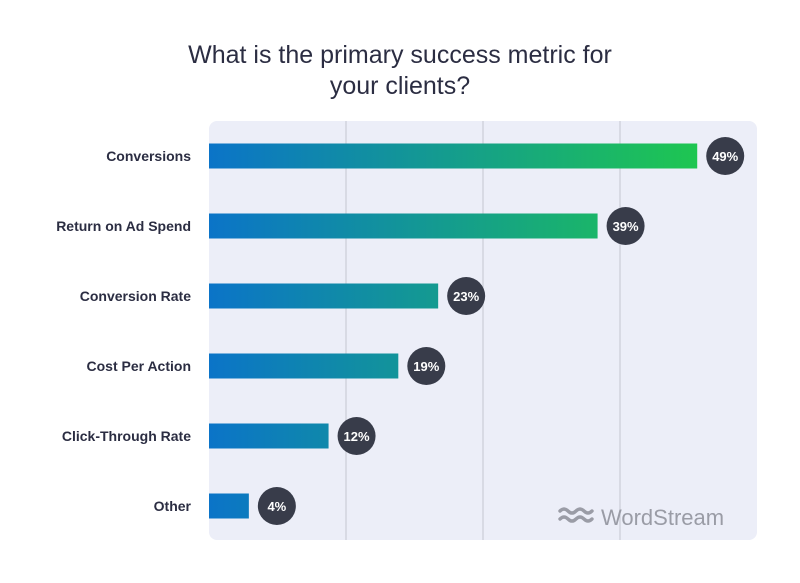 The image size is (800, 583). I want to click on category-label-4: Cost Per Action, so click(139, 366).